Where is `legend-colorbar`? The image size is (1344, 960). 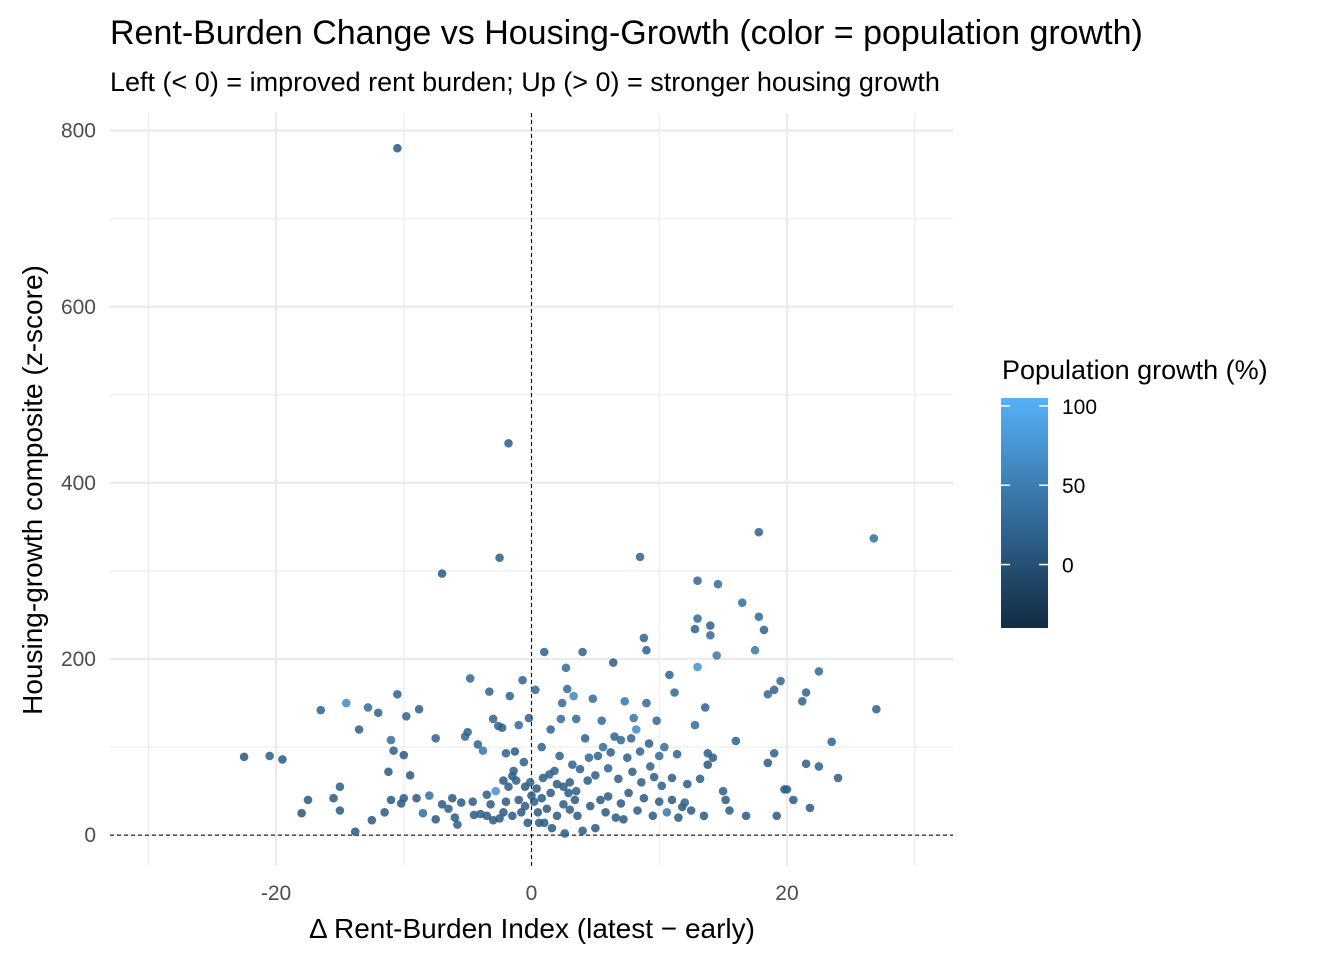 legend-colorbar is located at coordinates (1024, 513).